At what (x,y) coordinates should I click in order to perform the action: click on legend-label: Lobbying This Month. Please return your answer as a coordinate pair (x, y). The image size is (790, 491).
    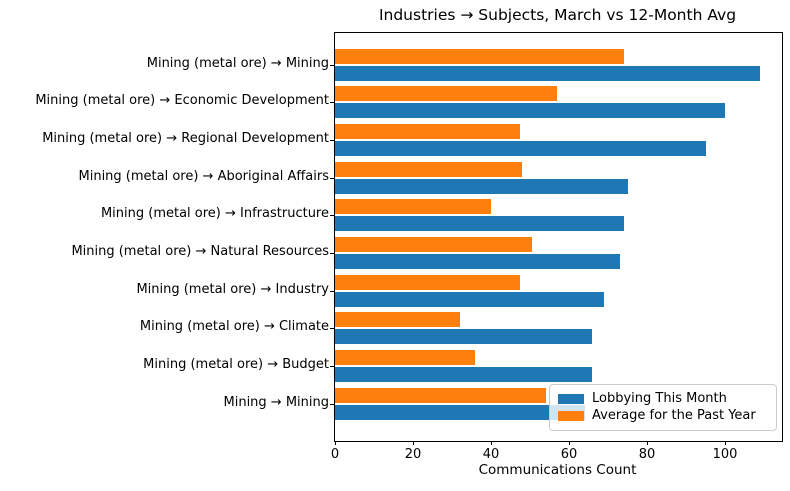
    Looking at the image, I should click on (659, 398).